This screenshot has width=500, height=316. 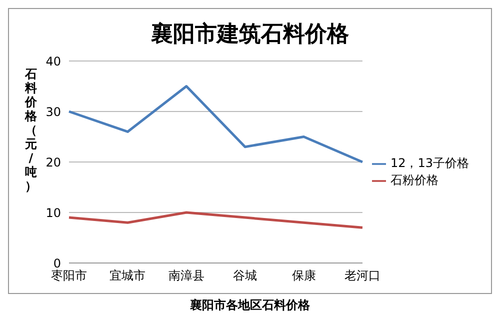 I want to click on x-tick-label: 谷城, so click(x=245, y=275).